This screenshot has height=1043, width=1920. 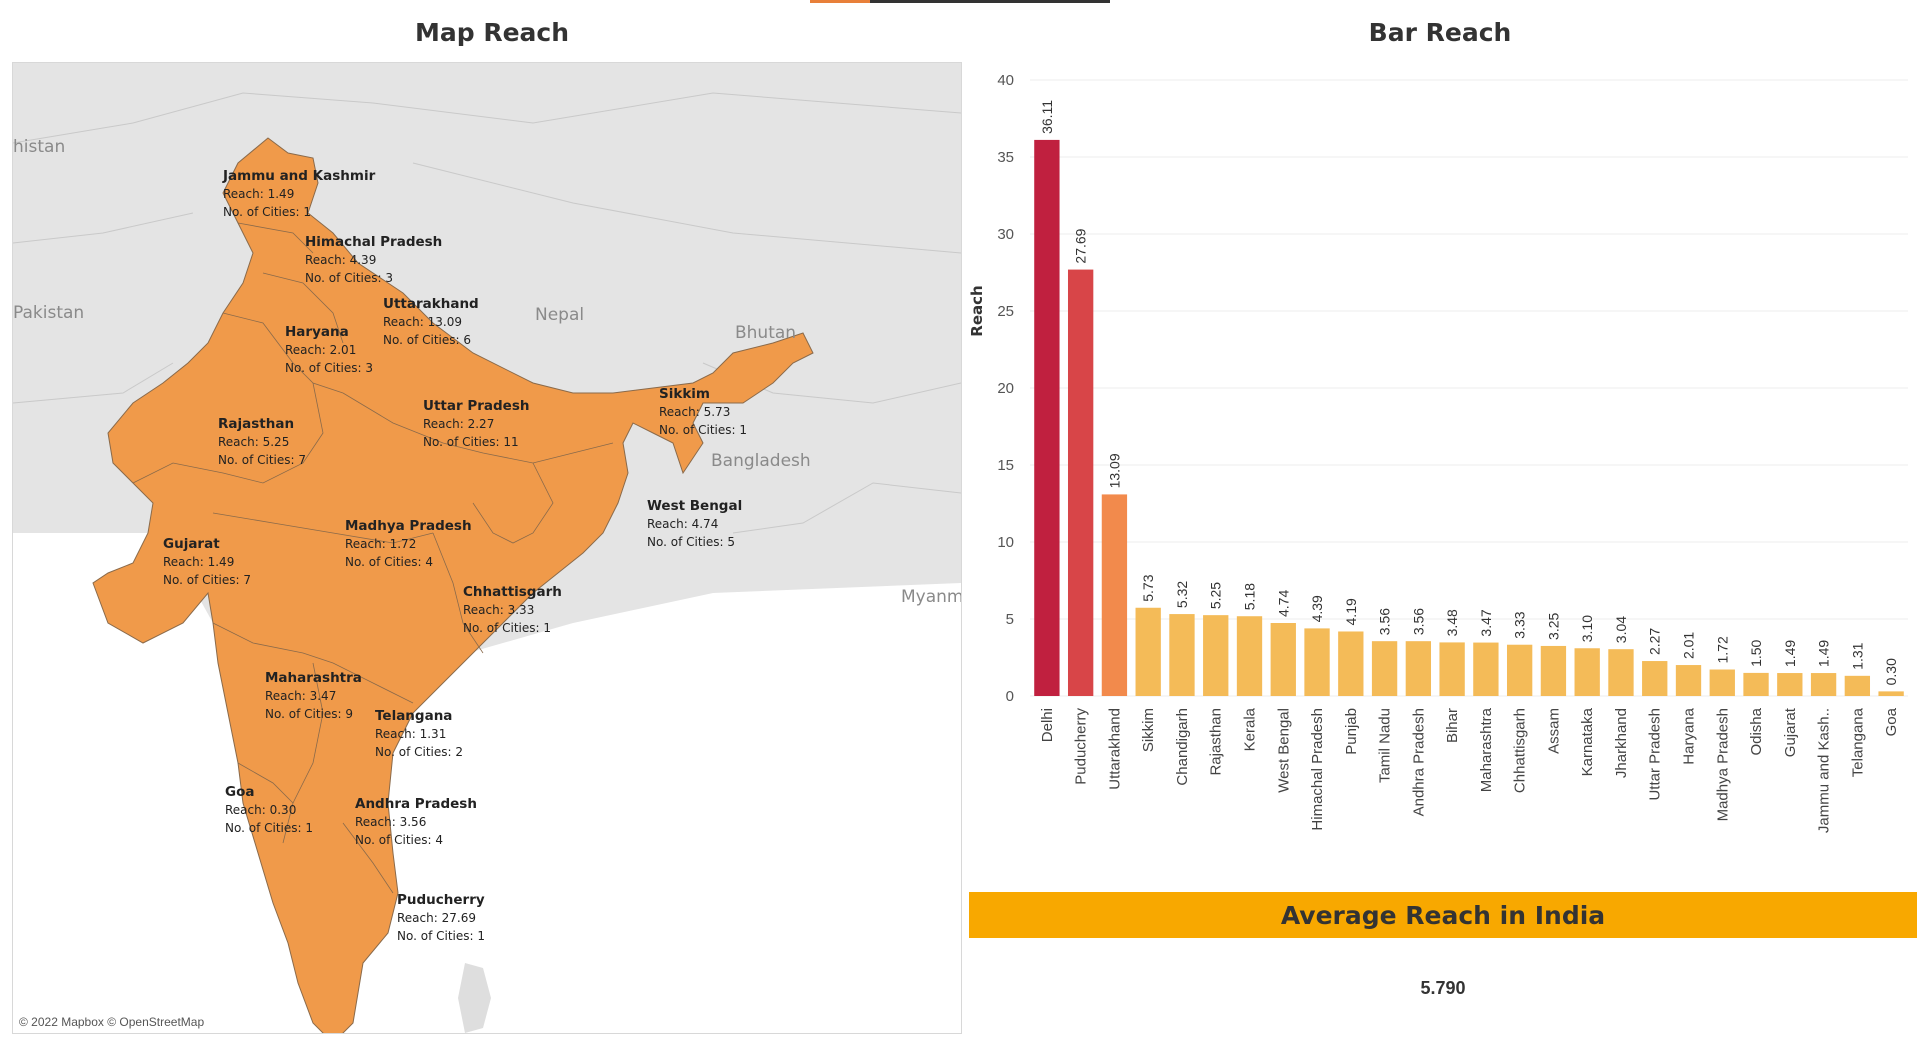 I want to click on state-name: Telangana, so click(x=414, y=716).